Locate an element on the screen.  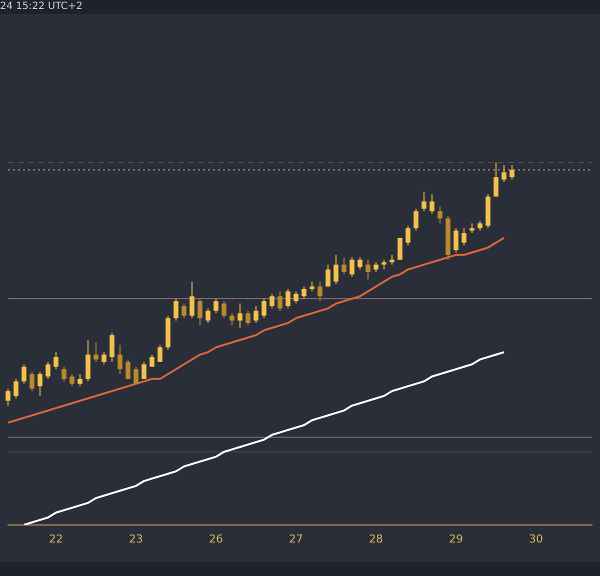
x-tick-label: 26 is located at coordinates (216, 539).